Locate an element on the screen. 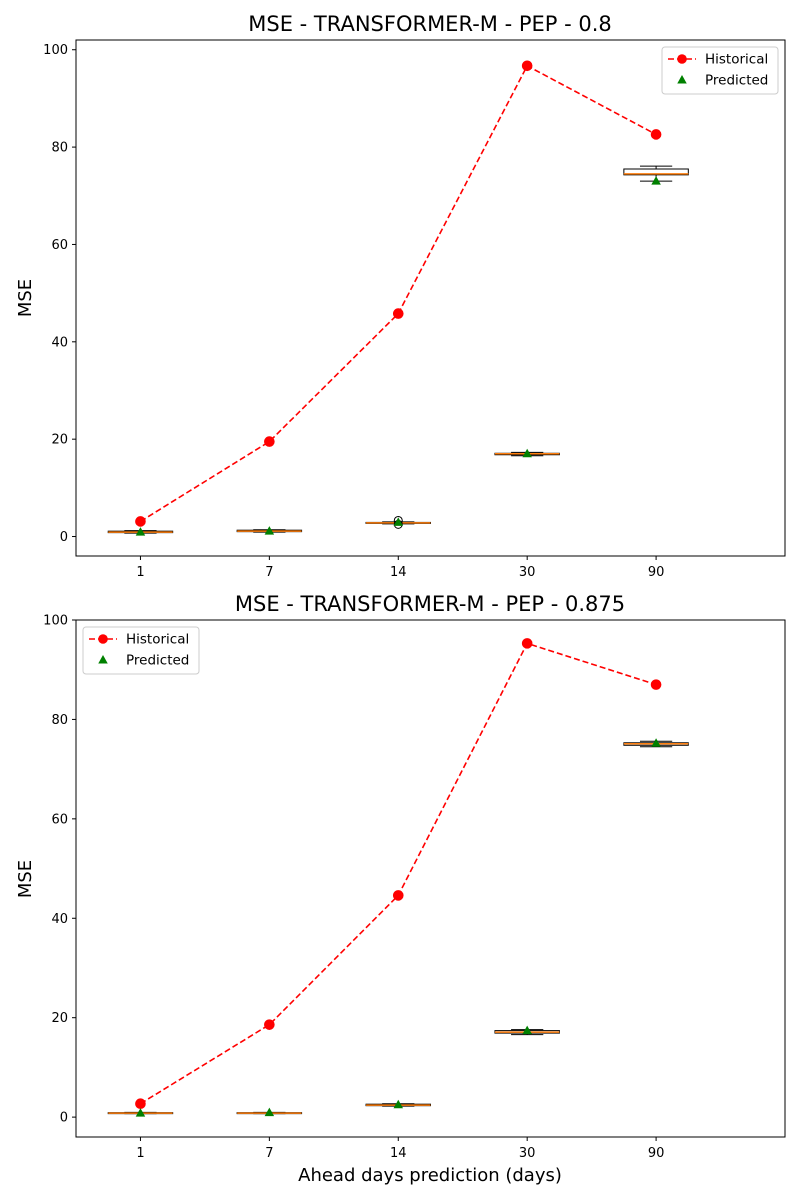 The width and height of the screenshot is (800, 1200). chart-title: MSE - TRANSFORMER-M - PEP - 0.8 is located at coordinates (430, 24).